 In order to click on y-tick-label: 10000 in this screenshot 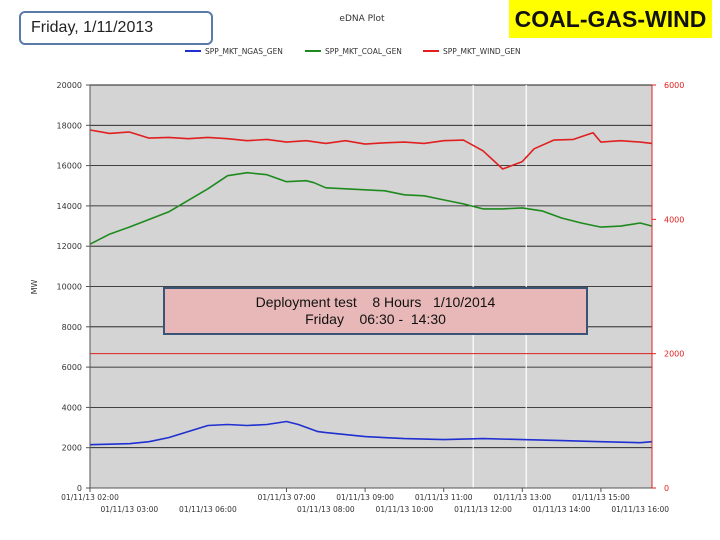, I will do `click(69, 287)`.